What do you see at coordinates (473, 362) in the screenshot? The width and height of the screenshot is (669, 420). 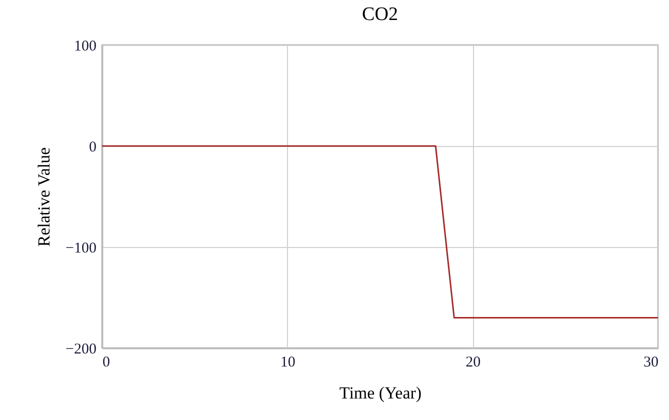 I see `x-tick-label: 20` at bounding box center [473, 362].